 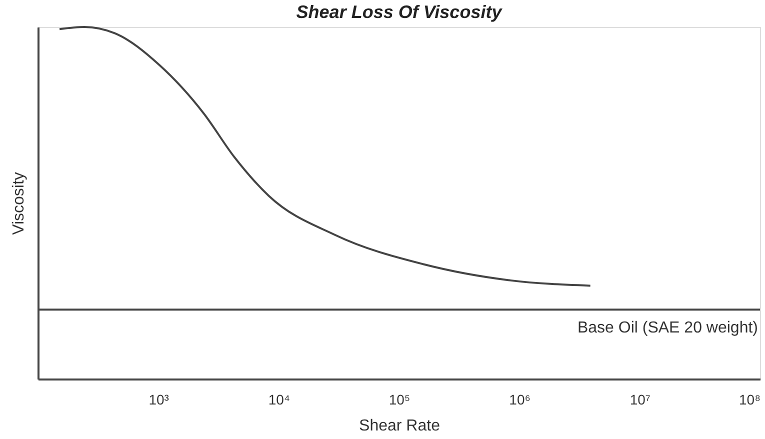 I want to click on x-tick-label: 10³, so click(x=159, y=400).